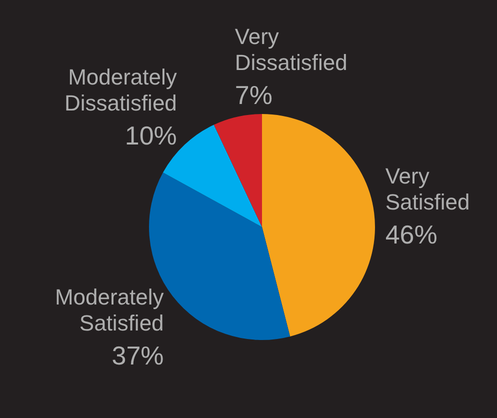 This screenshot has height=418, width=497. I want to click on data-label: 37%, so click(138, 355).